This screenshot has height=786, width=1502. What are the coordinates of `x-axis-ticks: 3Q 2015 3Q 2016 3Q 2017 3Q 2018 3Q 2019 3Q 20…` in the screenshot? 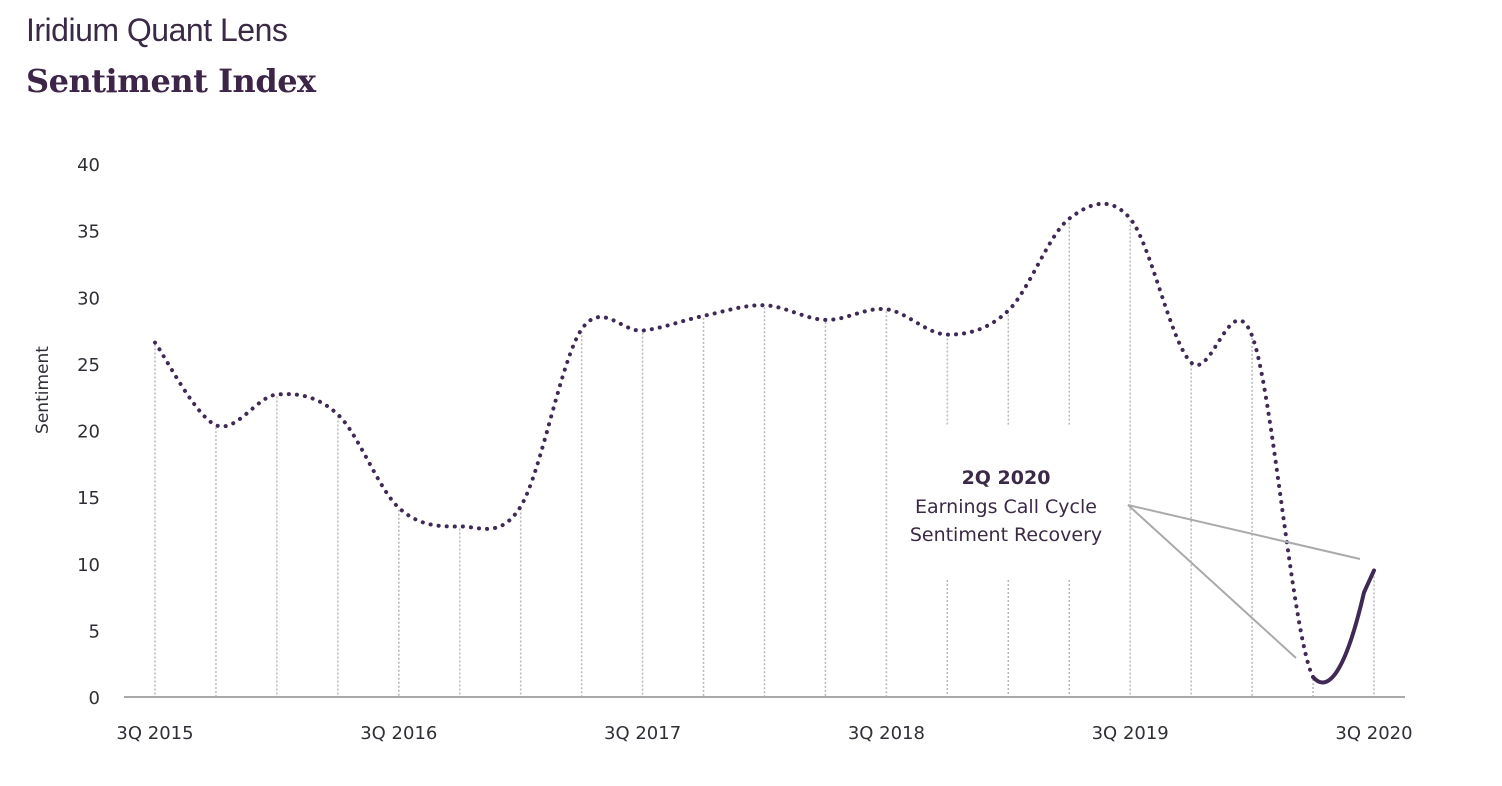 It's located at (764, 733).